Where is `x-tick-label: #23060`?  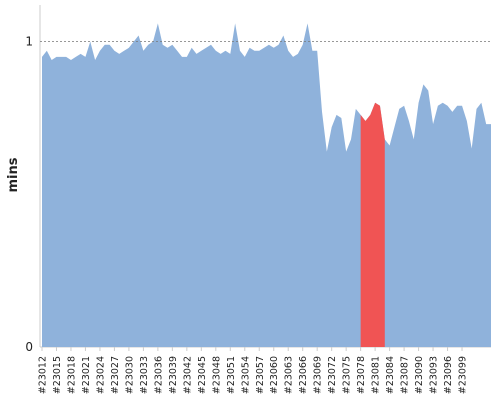
x-tick-label: #23060 is located at coordinates (274, 375).